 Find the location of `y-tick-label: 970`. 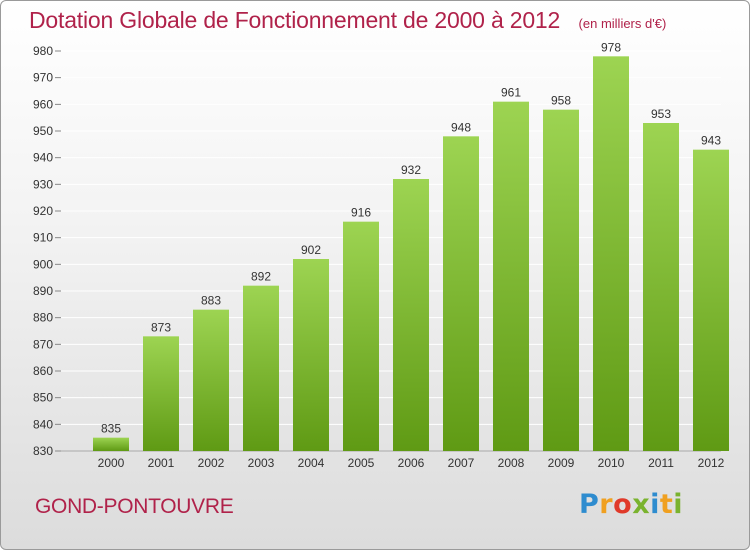

y-tick-label: 970 is located at coordinates (43, 78).